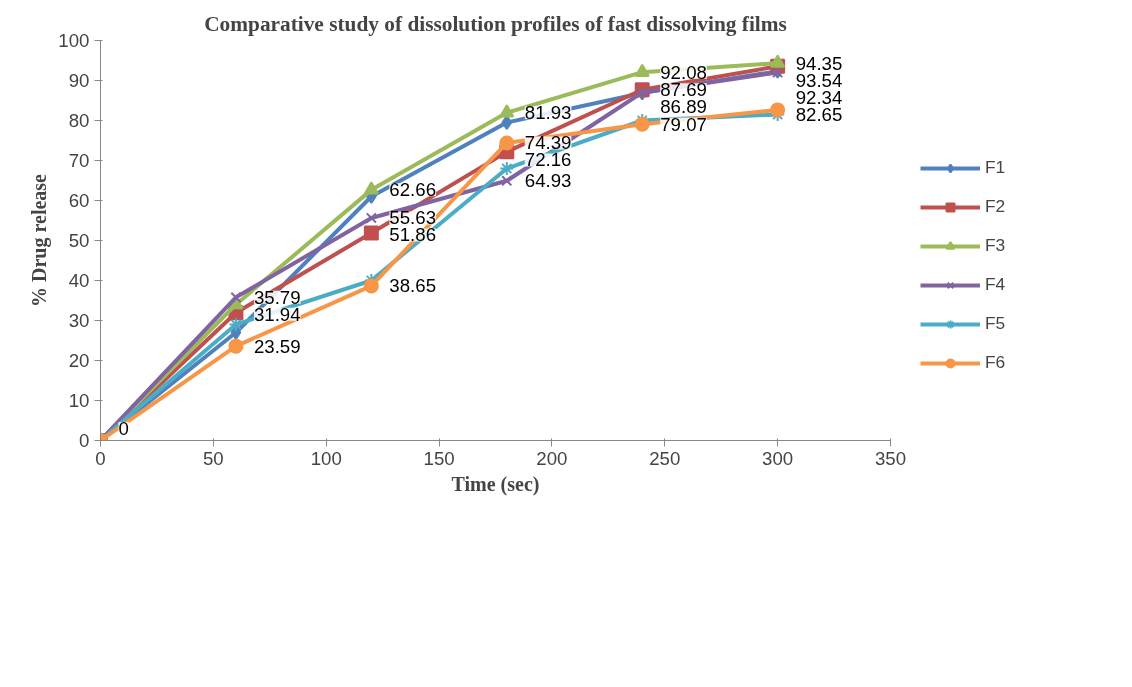 Image resolution: width=1132 pixels, height=687 pixels. I want to click on y-tick-label: 50, so click(79, 240).